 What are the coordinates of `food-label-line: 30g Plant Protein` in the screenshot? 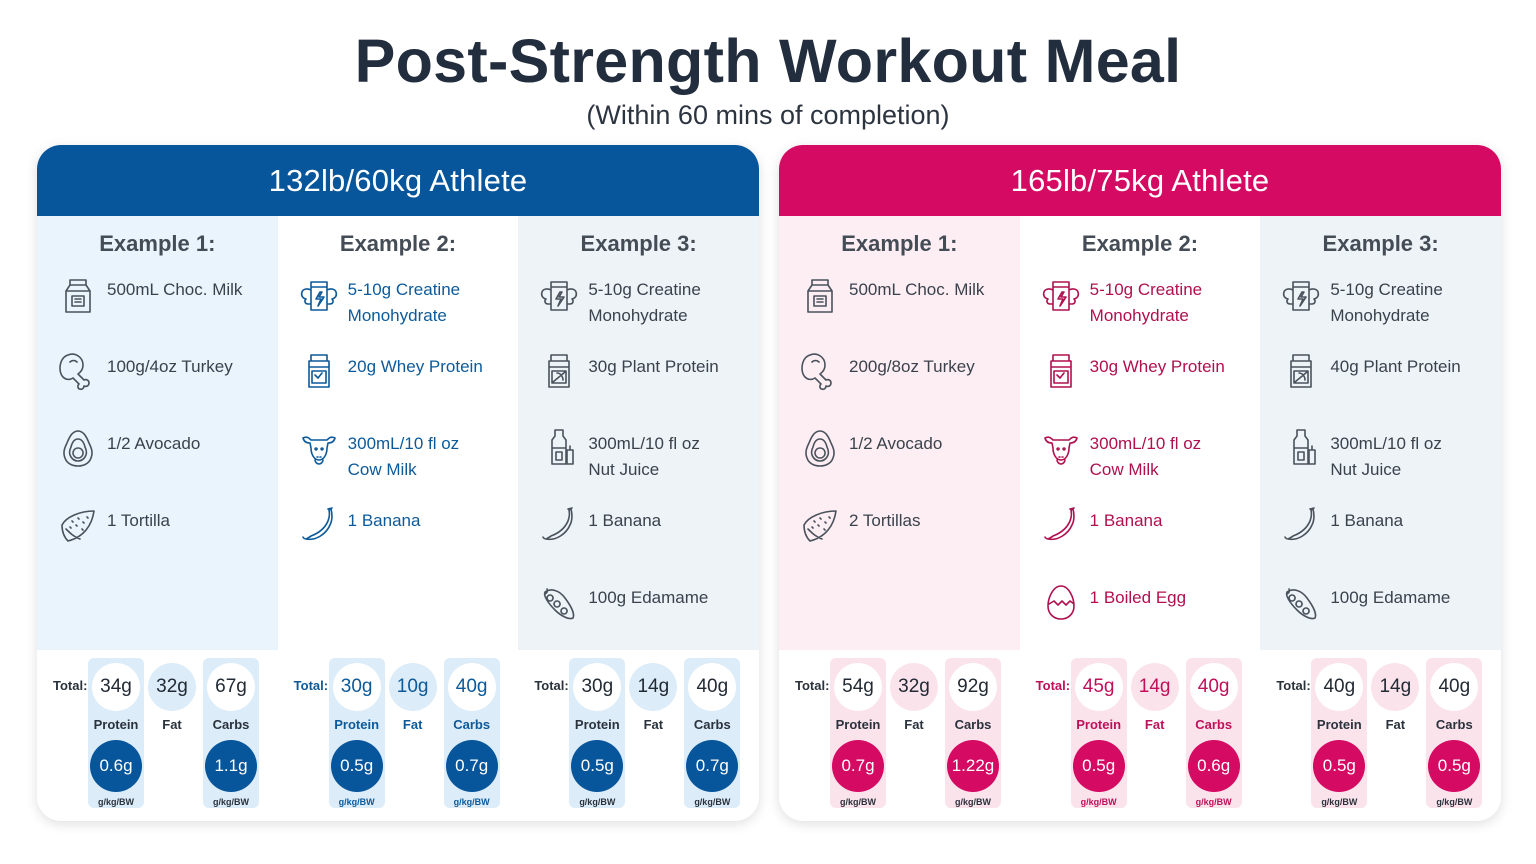 It's located at (653, 366).